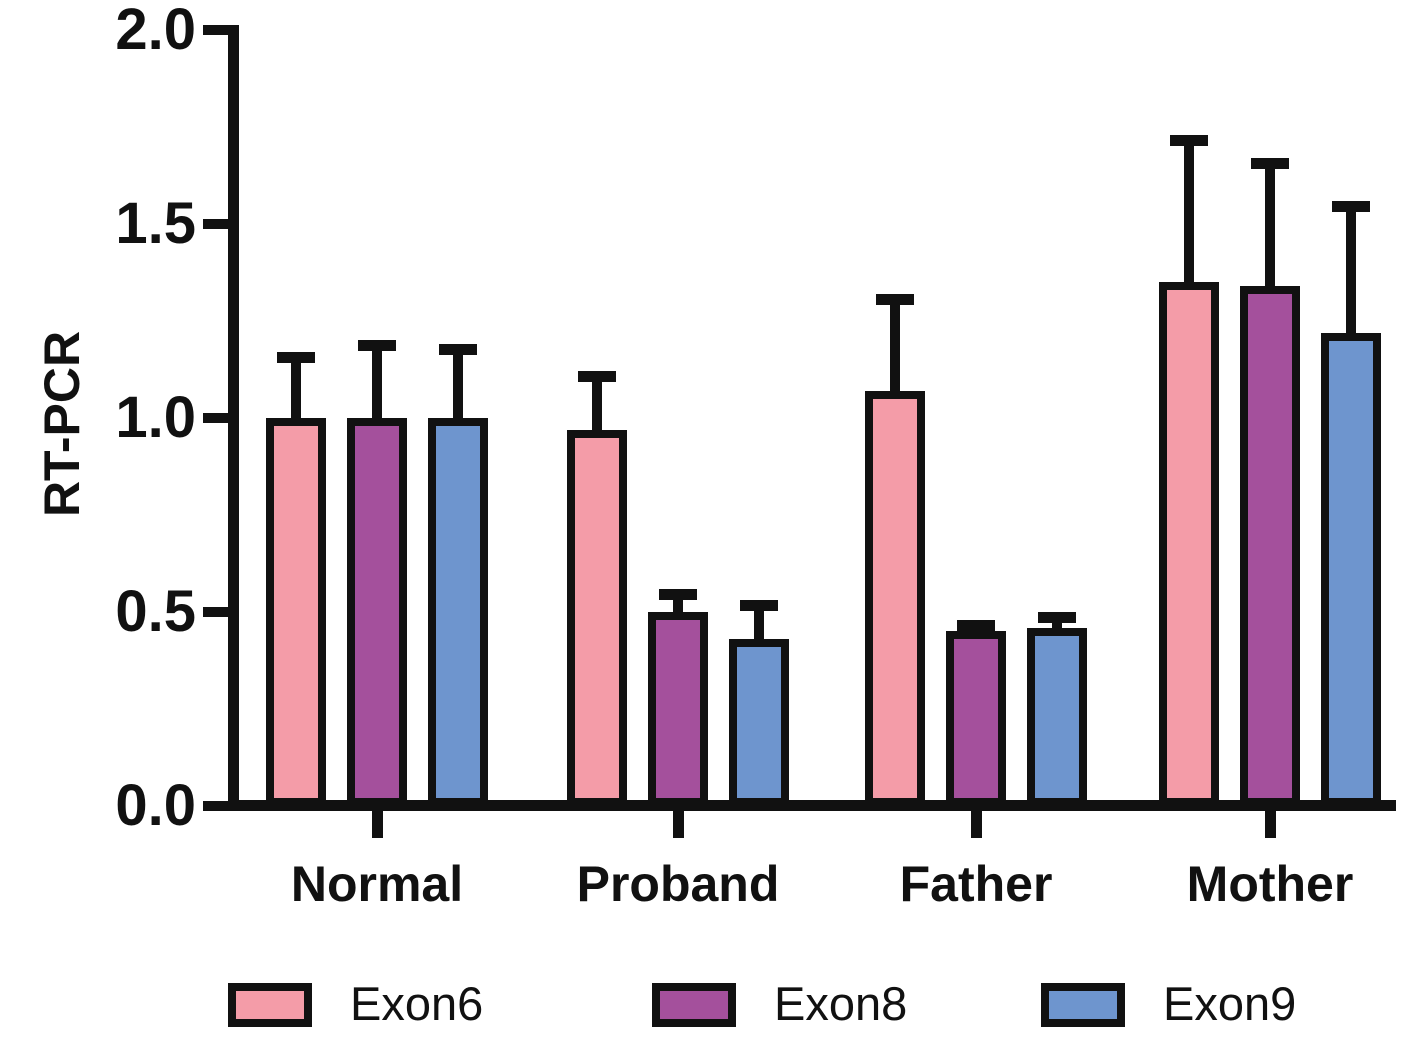 The image size is (1417, 1054). Describe the element at coordinates (377, 884) in the screenshot. I see `x-category-label-normal: Normal` at that location.